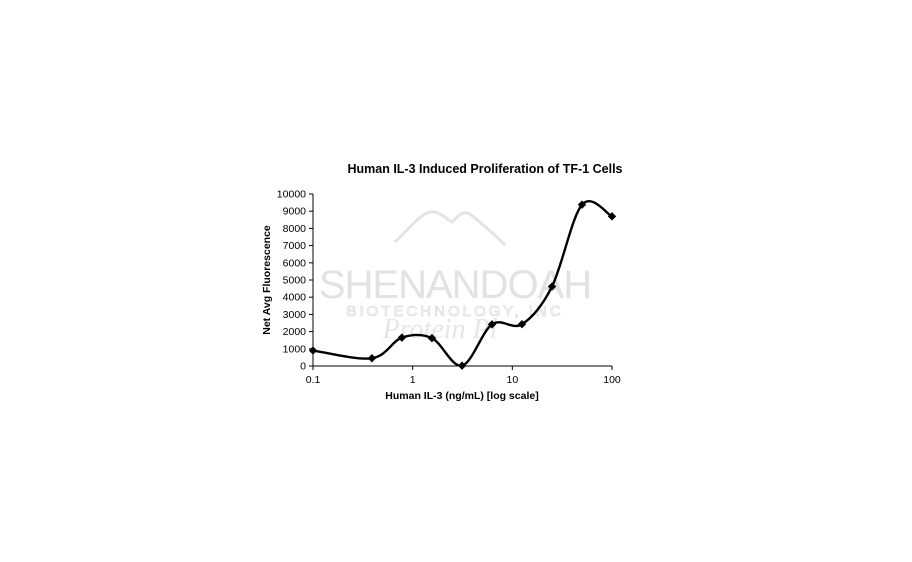 This screenshot has width=912, height=562. Describe the element at coordinates (303, 367) in the screenshot. I see `y-tick-label: 0` at that location.